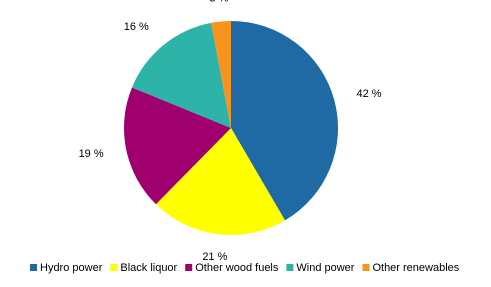  I want to click on legend-label: Other renewables, so click(415, 268).